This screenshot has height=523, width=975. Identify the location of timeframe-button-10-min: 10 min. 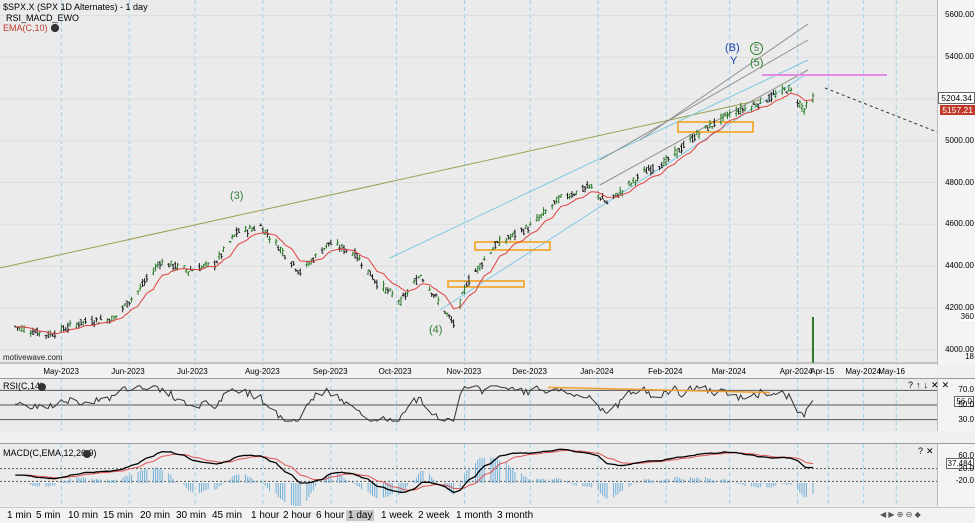
(83, 515).